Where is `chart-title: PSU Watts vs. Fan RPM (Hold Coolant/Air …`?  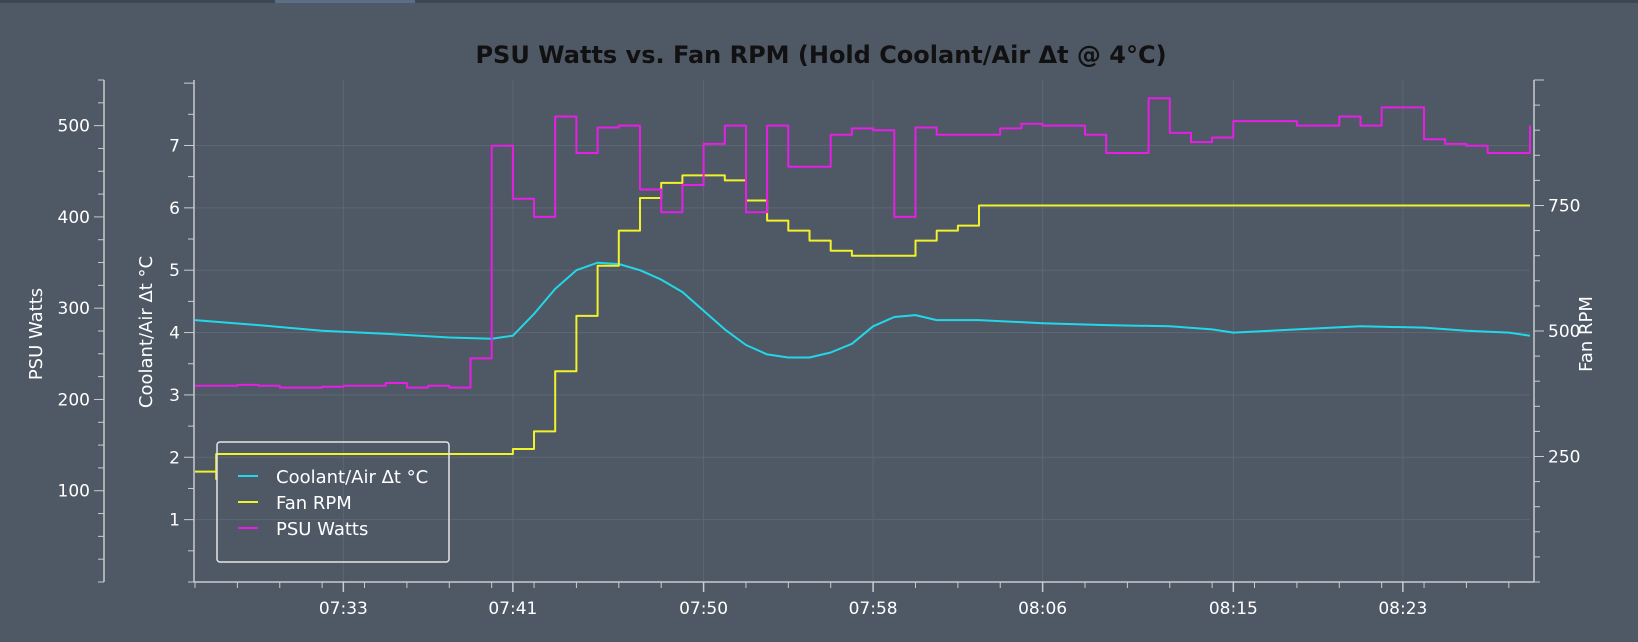 chart-title: PSU Watts vs. Fan RPM (Hold Coolant/Air … is located at coordinates (820, 55).